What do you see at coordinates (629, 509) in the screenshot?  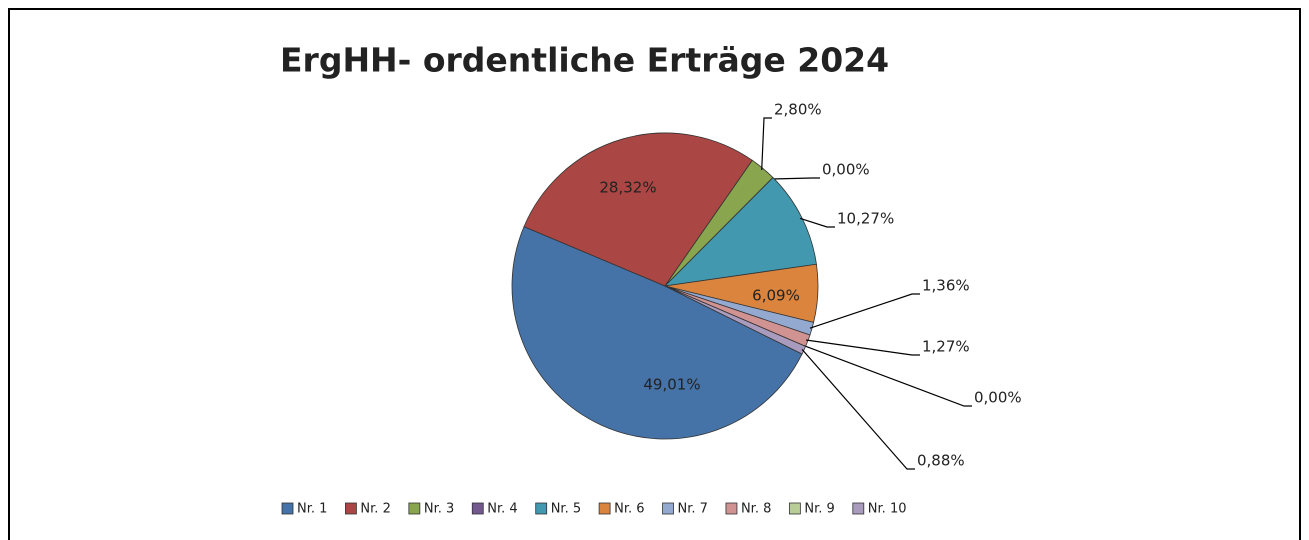 I see `legend-label: Nr. 6` at bounding box center [629, 509].